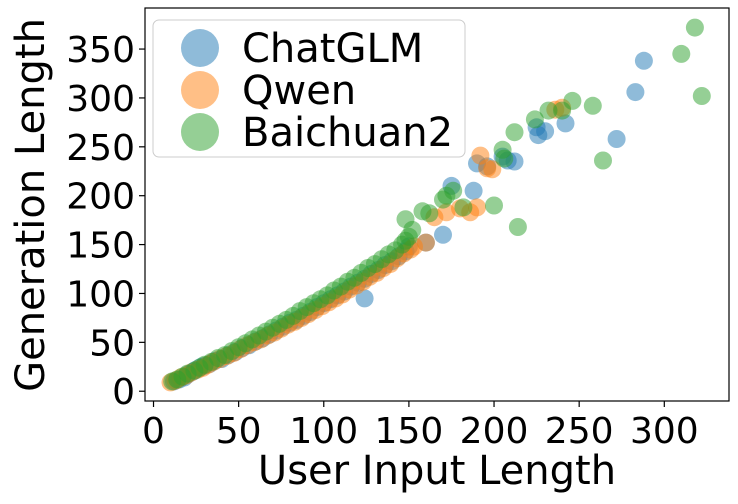 Image resolution: width=738 pixels, height=504 pixels. I want to click on legend-label-baichuan2: Baichuan2, so click(347, 133).